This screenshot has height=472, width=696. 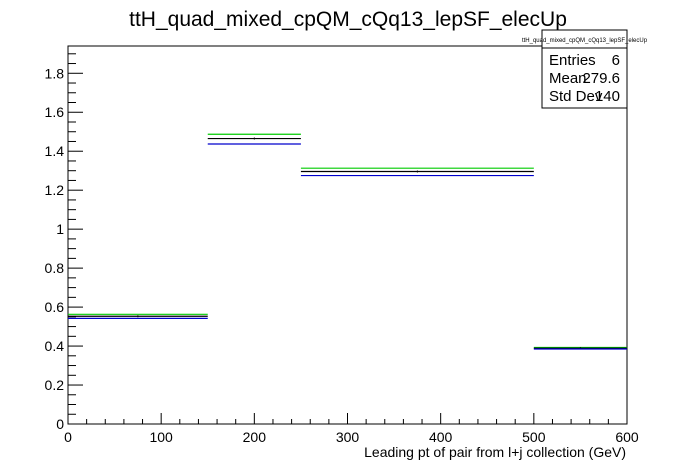 I want to click on chart-title: ttH_quad_mixed_cpQM_cQq13_lepSF_elecUp, so click(x=348, y=19).